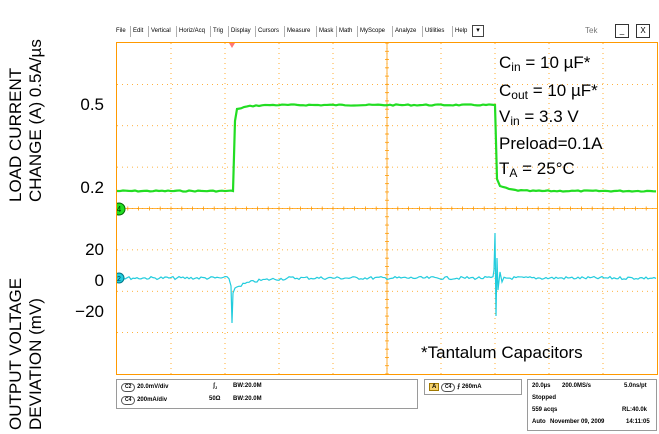 This screenshot has width=659, height=434. Describe the element at coordinates (128, 387) in the screenshot. I see `ch2-pill: C2` at that location.